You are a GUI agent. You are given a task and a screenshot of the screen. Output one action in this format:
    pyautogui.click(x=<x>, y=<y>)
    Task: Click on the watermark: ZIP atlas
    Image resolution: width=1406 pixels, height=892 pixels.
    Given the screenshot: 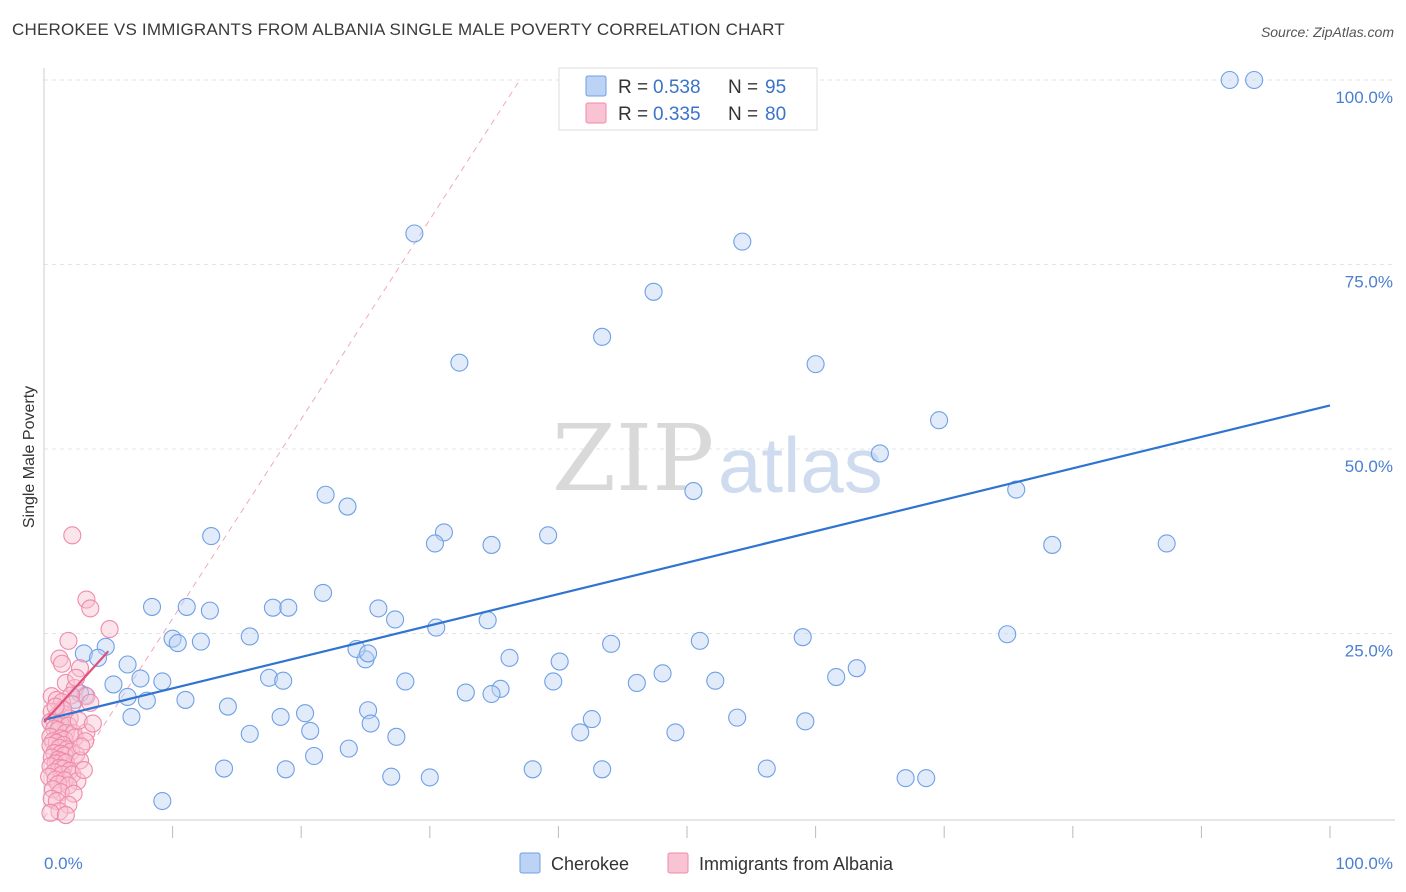 What is the action you would take?
    pyautogui.click(x=717, y=458)
    